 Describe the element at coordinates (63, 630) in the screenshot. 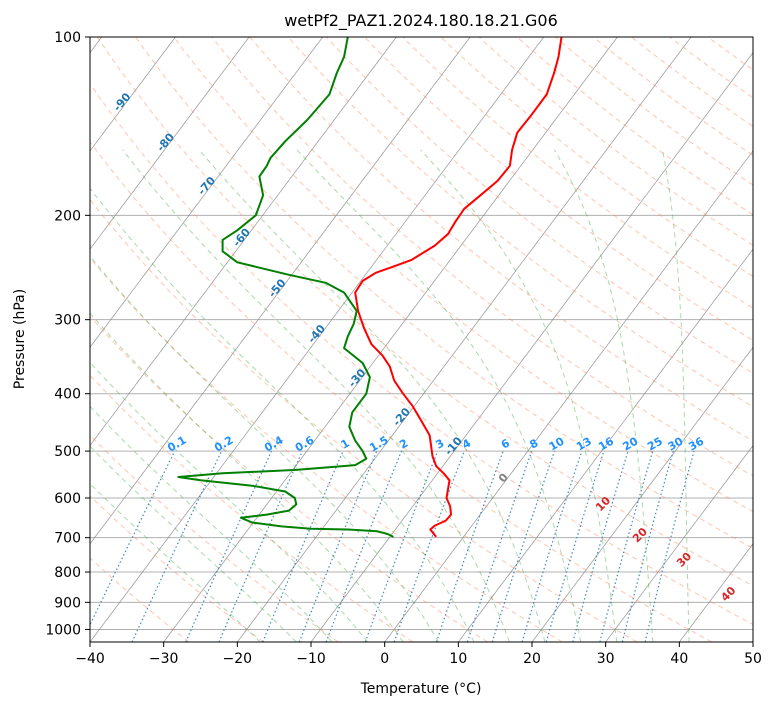

I see `y-tick-label: 1000` at that location.